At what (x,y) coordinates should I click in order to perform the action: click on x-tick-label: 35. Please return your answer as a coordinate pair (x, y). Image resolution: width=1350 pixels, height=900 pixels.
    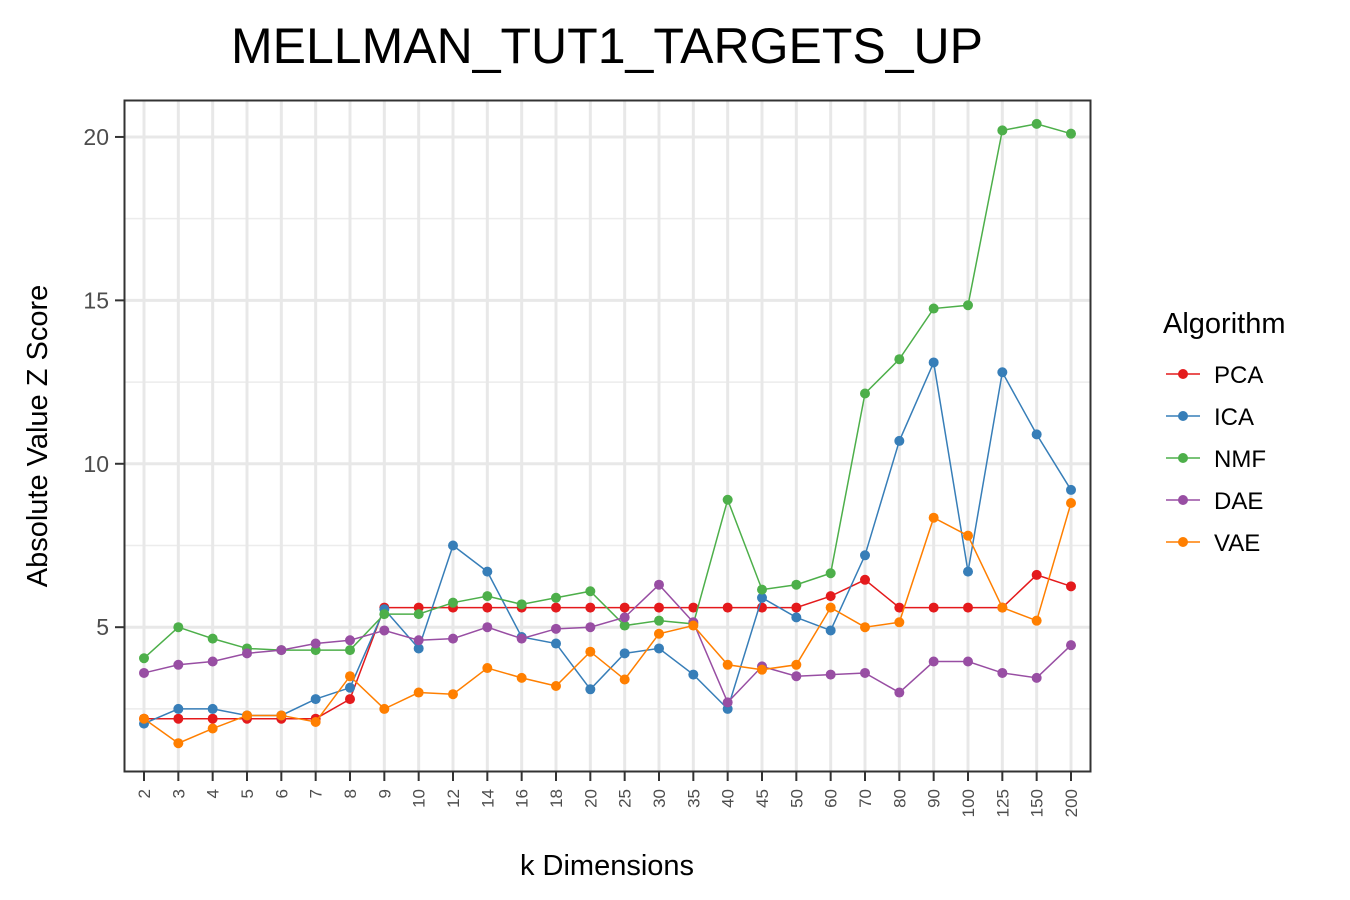
    Looking at the image, I should click on (693, 798).